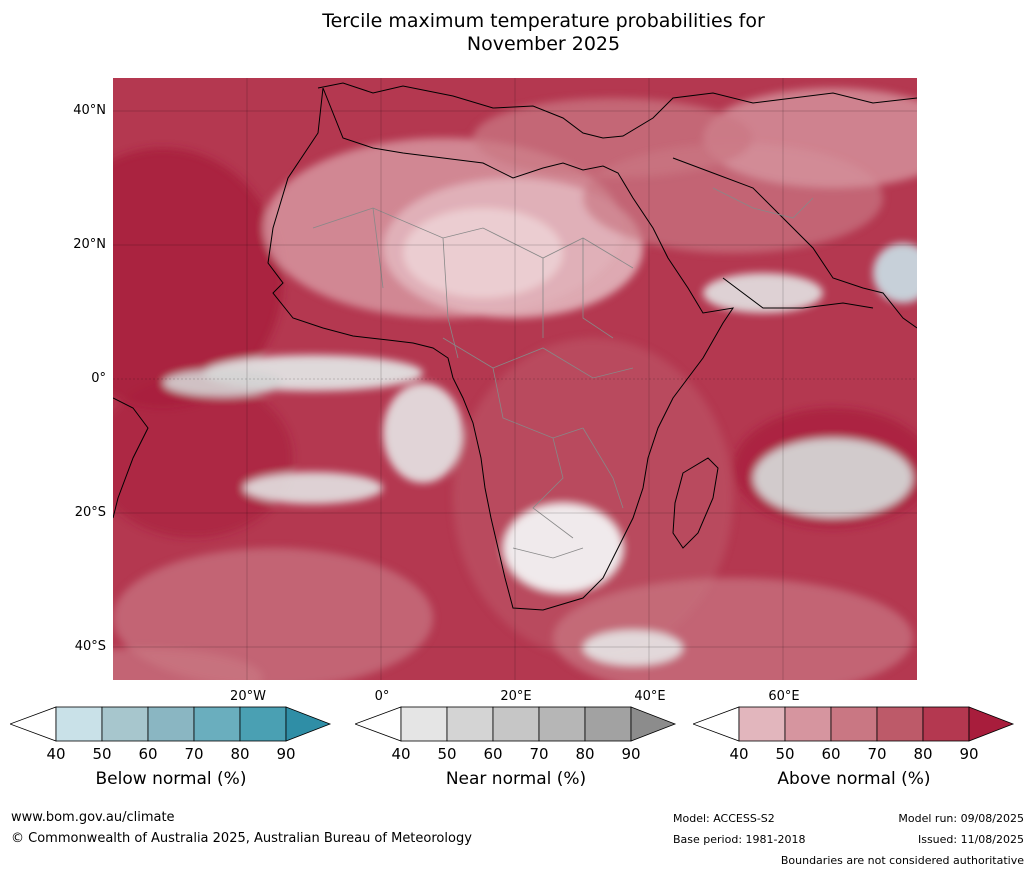 This screenshot has width=1035, height=873. Describe the element at coordinates (248, 696) in the screenshot. I see `lon-label-20w: 20°W` at that location.